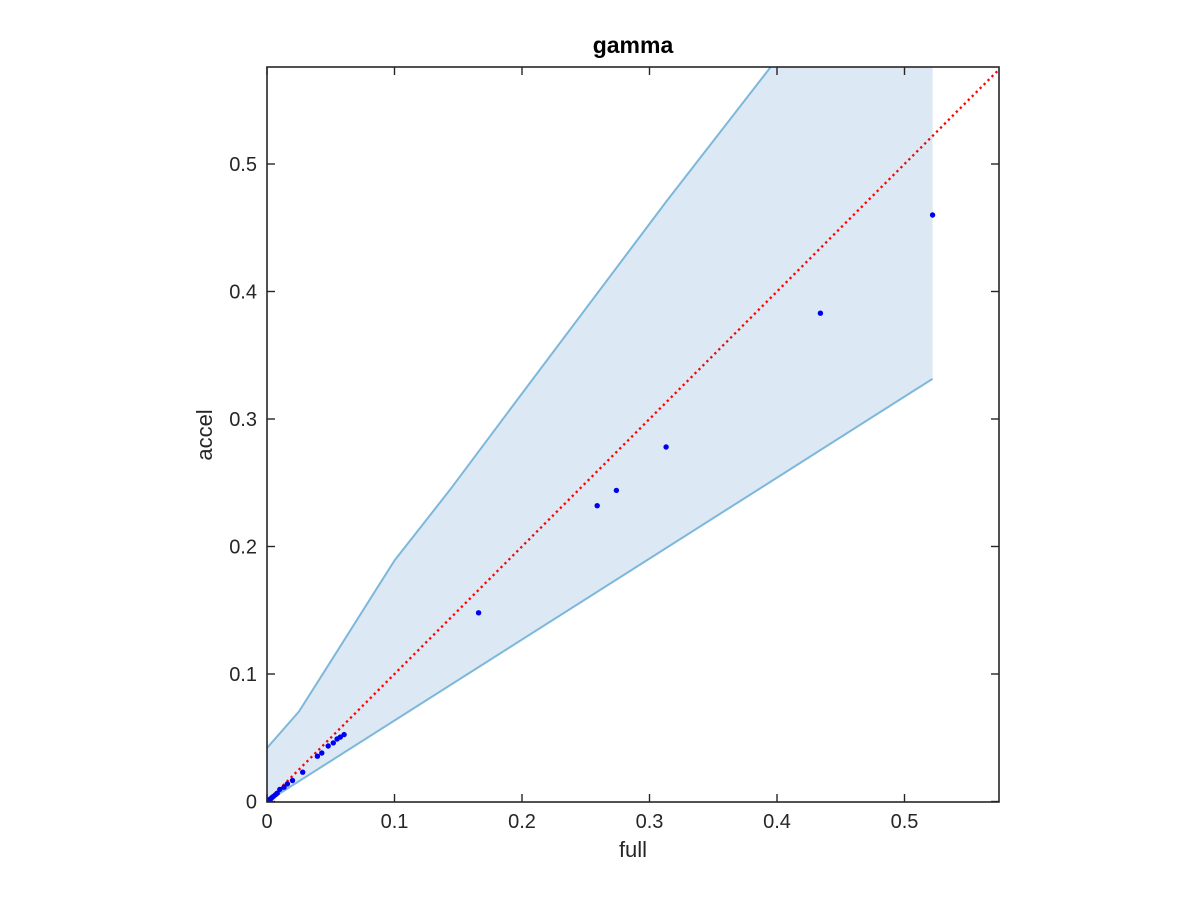  Describe the element at coordinates (243, 165) in the screenshot. I see `y-tick-label: 0.5` at that location.